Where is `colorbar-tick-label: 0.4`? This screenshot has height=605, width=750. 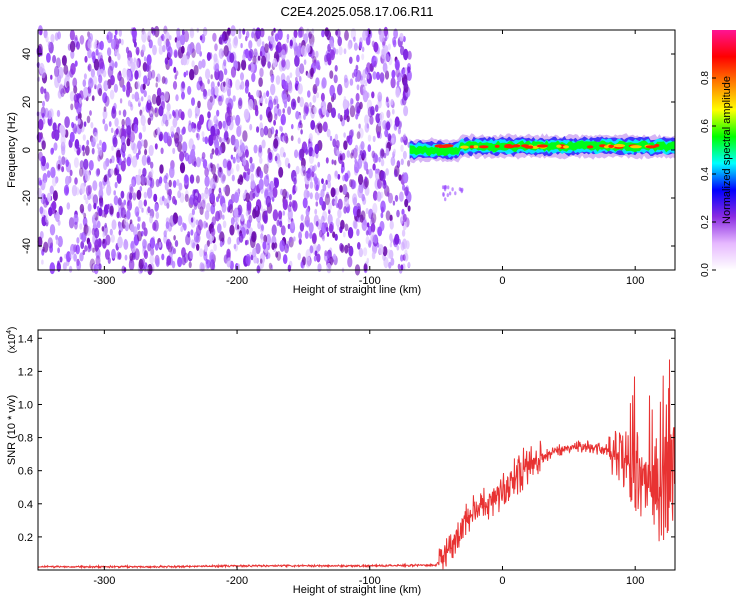
colorbar-tick-label: 0.4 is located at coordinates (705, 174).